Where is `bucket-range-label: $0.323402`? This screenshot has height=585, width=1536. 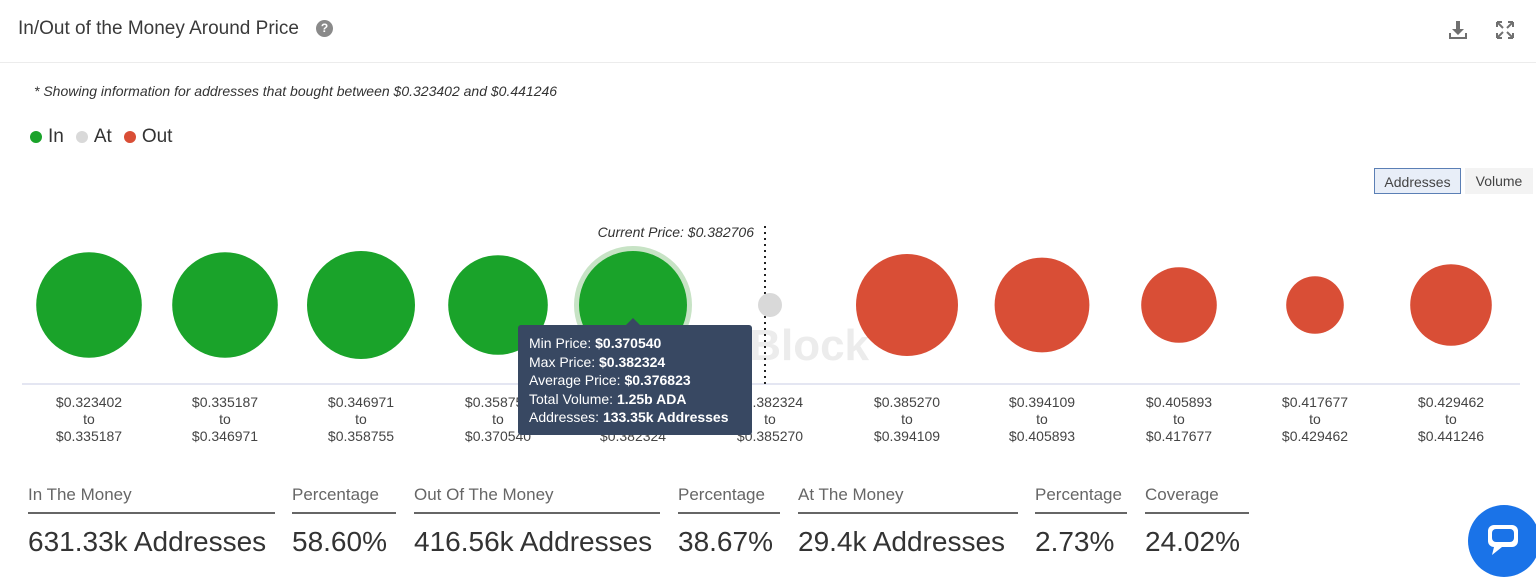
bucket-range-label: $0.323402 is located at coordinates (89, 402).